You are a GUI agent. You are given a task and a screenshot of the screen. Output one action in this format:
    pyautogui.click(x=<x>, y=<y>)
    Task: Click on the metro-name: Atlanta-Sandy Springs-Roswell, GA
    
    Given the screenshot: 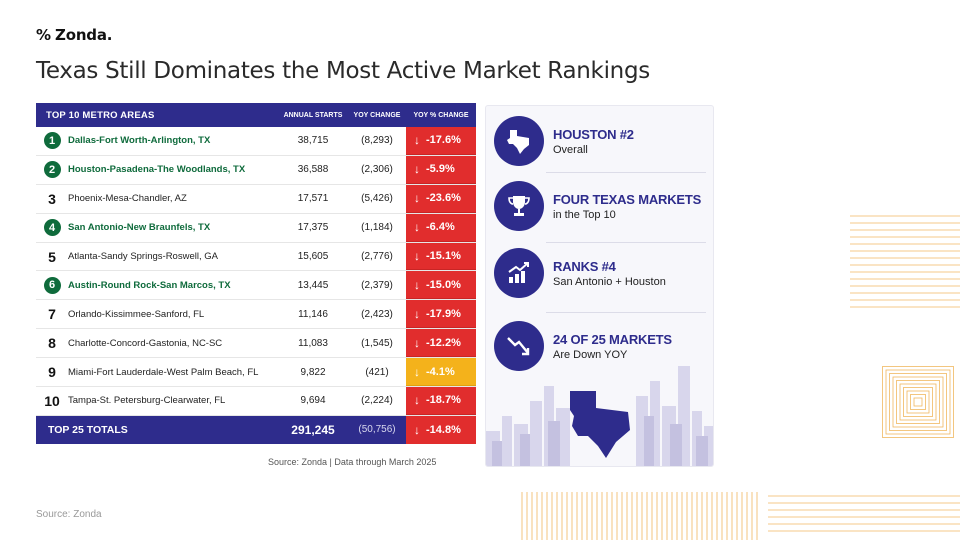 What is the action you would take?
    pyautogui.click(x=143, y=256)
    